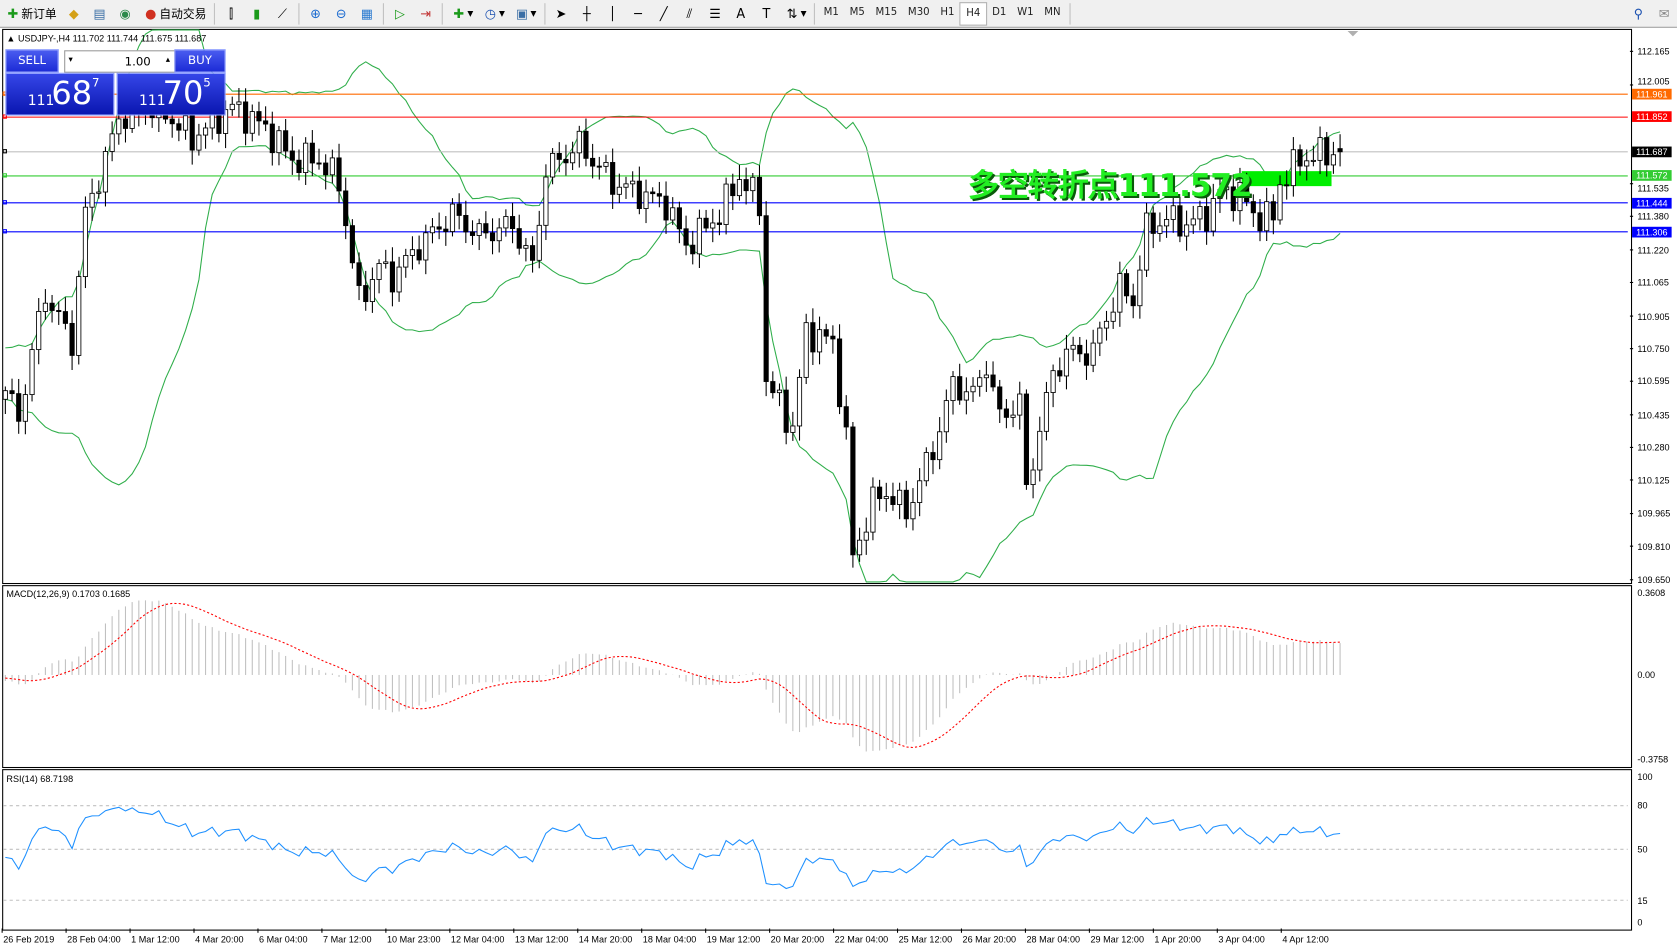  Describe the element at coordinates (613, 14) in the screenshot. I see `vertical-line-button: │` at that location.